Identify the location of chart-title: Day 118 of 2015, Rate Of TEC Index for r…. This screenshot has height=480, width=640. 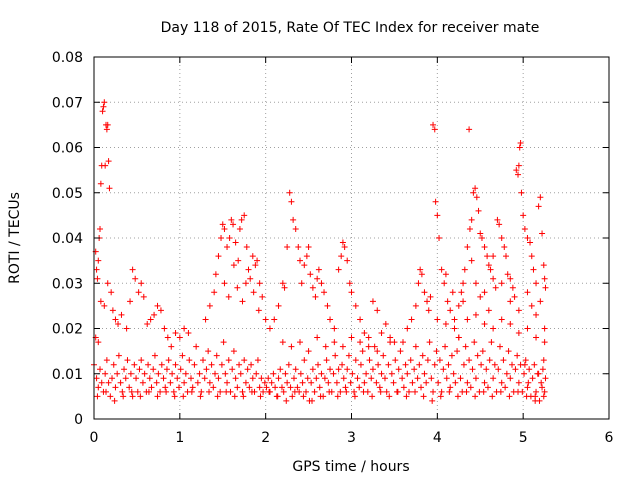
(350, 28).